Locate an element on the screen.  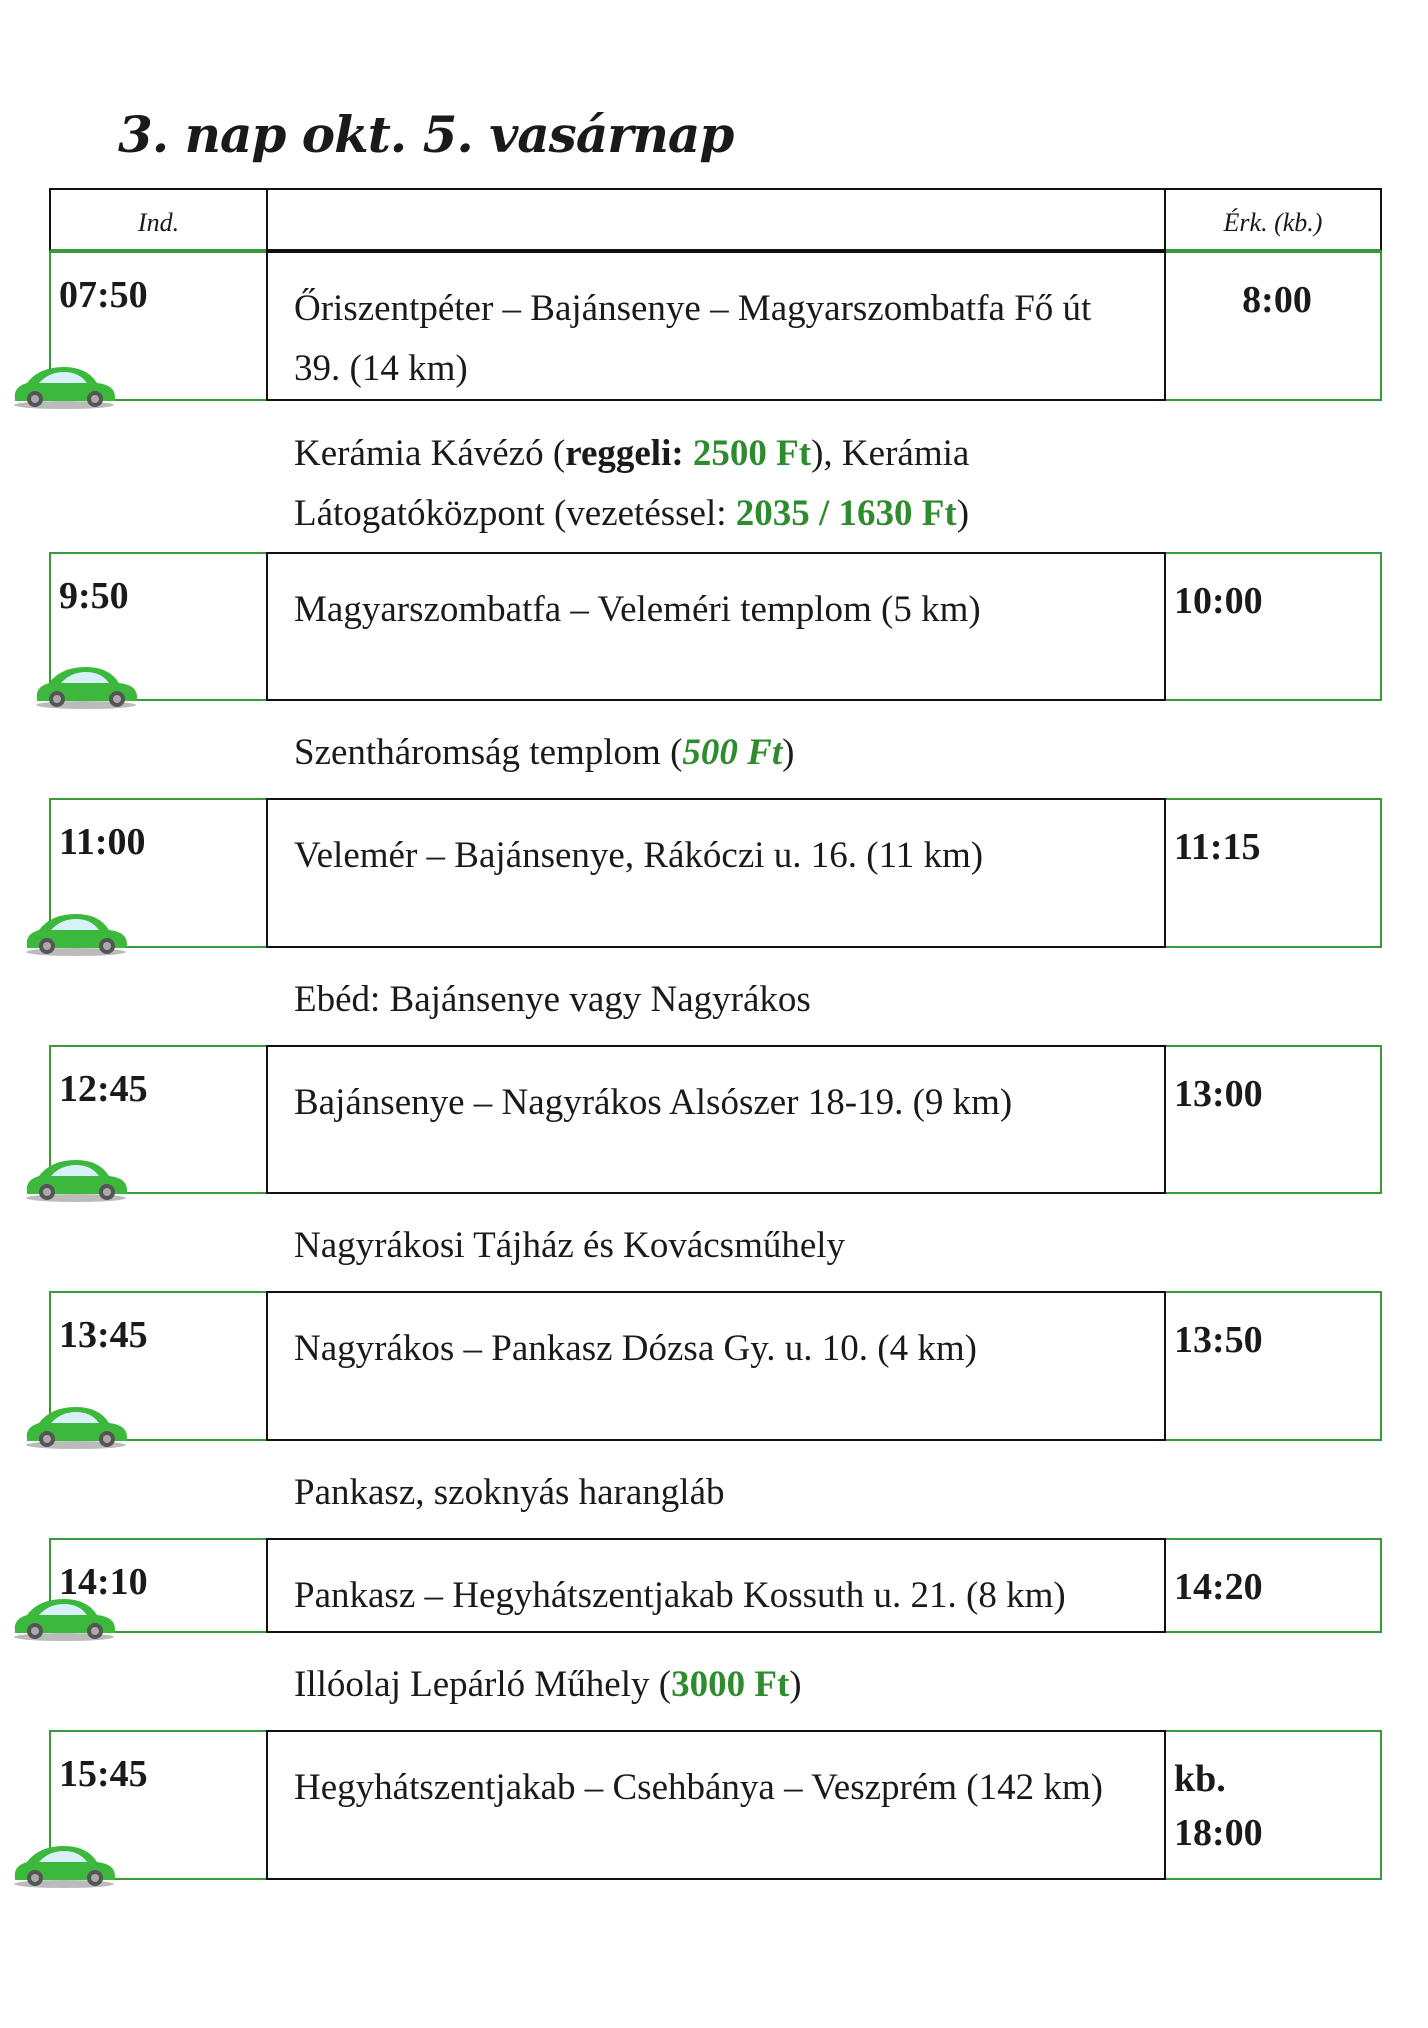
header-arrival: Érk. (kb.) is located at coordinates (1274, 219).